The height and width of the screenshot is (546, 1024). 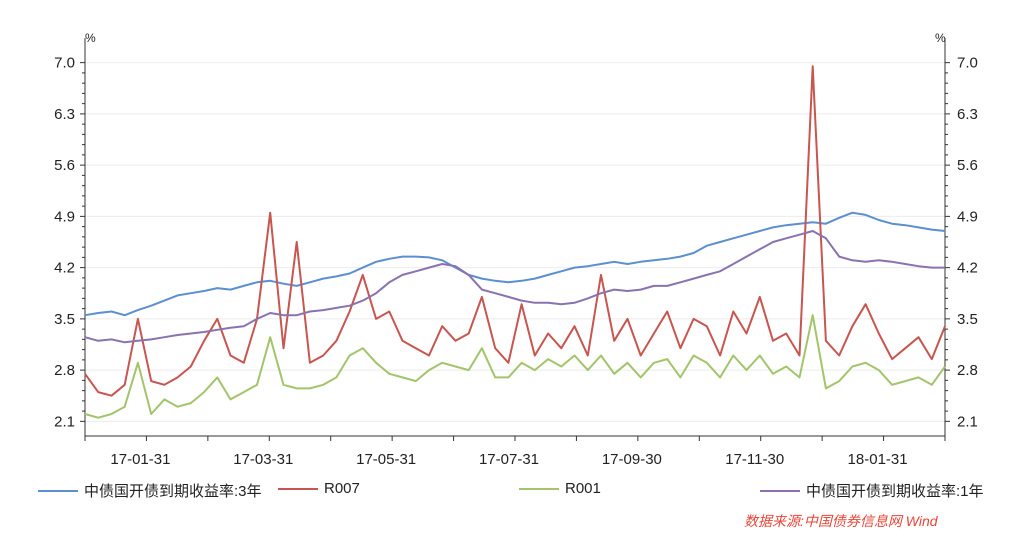 I want to click on y-tick-label-left: 7.0, so click(x=64, y=63).